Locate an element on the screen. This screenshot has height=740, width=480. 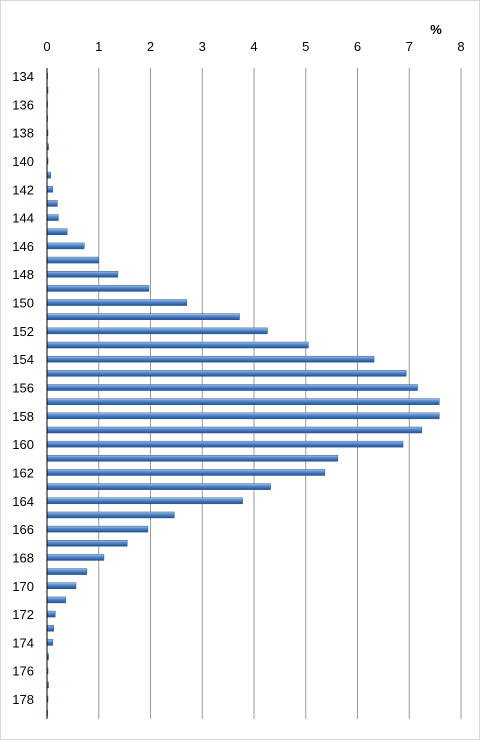
x-tick-label: 4 is located at coordinates (253, 46).